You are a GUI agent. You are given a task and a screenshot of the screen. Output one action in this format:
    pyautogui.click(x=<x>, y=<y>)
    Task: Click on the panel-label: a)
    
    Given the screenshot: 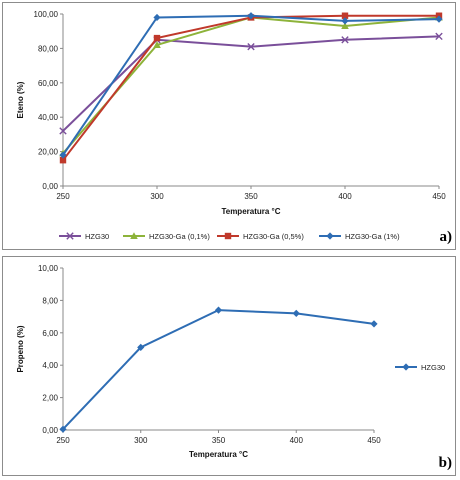 What is the action you would take?
    pyautogui.click(x=446, y=237)
    